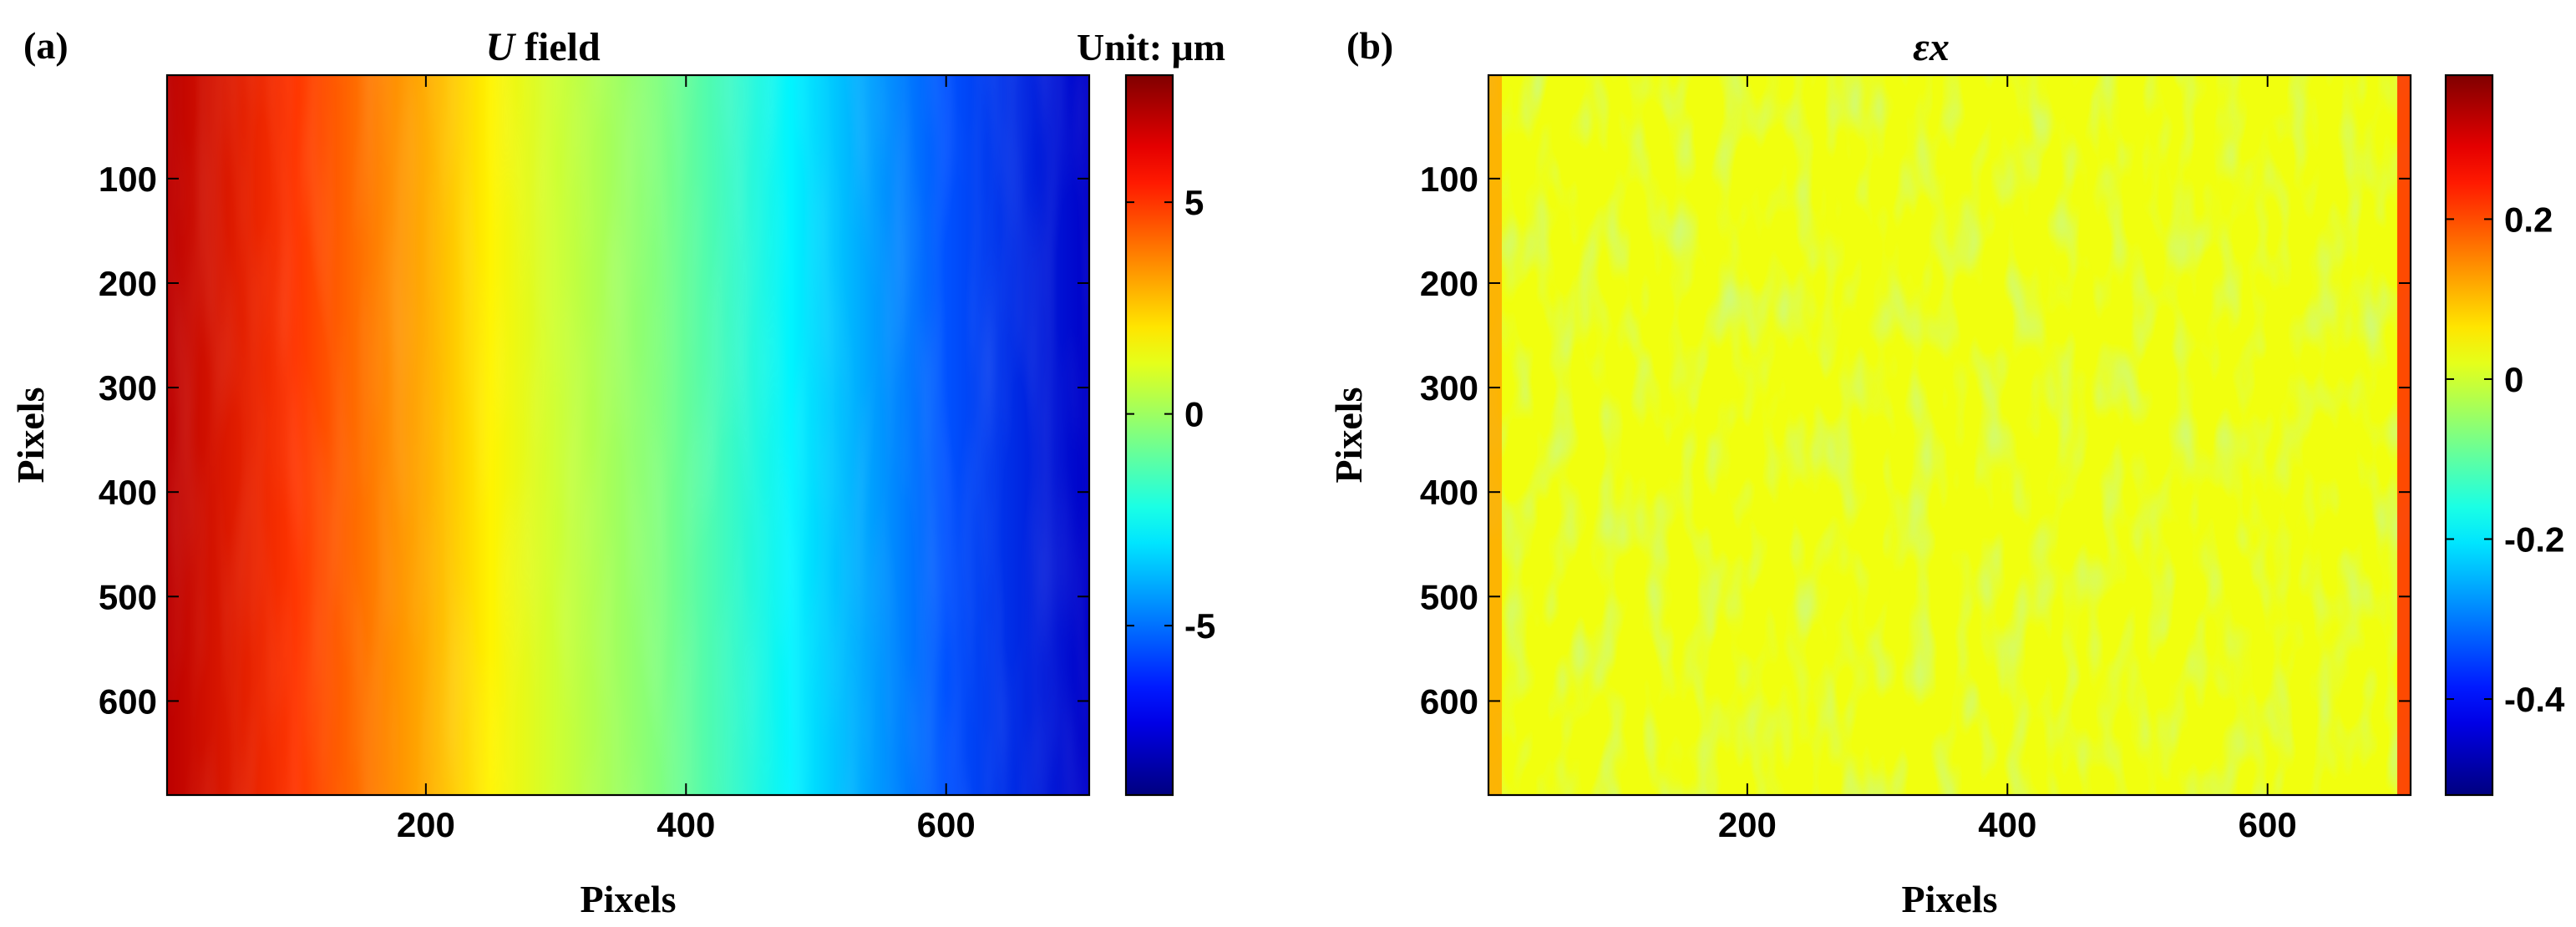 The height and width of the screenshot is (927, 2576). I want to click on panel-a-title: U field, so click(543, 47).